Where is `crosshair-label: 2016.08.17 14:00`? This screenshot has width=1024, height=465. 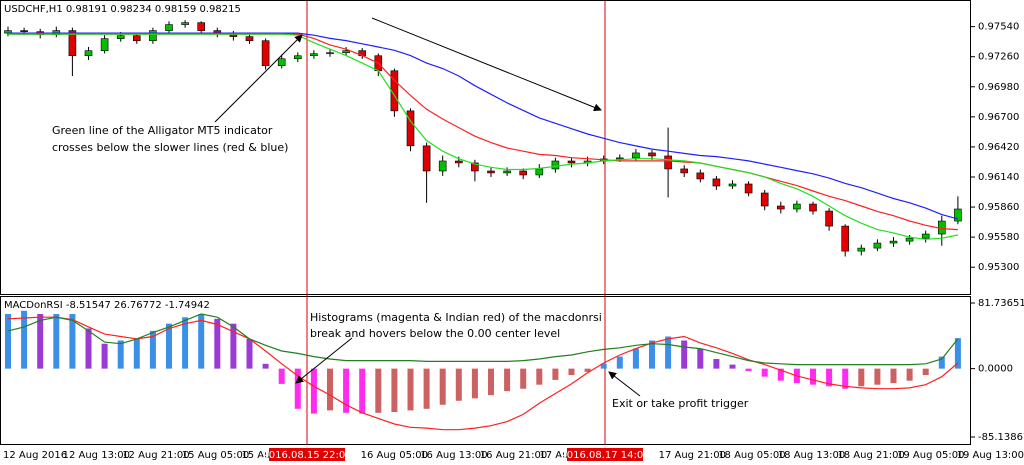 crosshair-label: 2016.08.17 14:00 is located at coordinates (604, 455).